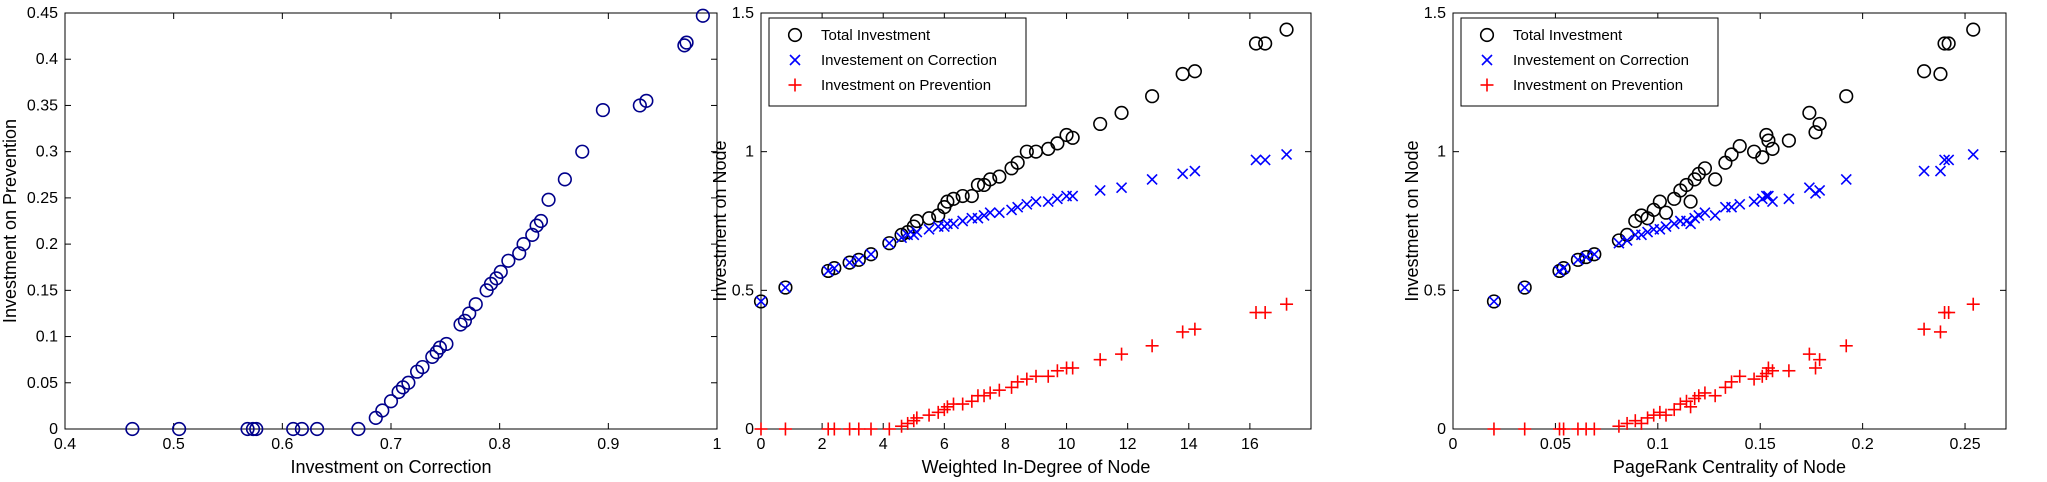 This screenshot has height=482, width=2047. What do you see at coordinates (717, 444) in the screenshot?
I see `x-tick-label: 1` at bounding box center [717, 444].